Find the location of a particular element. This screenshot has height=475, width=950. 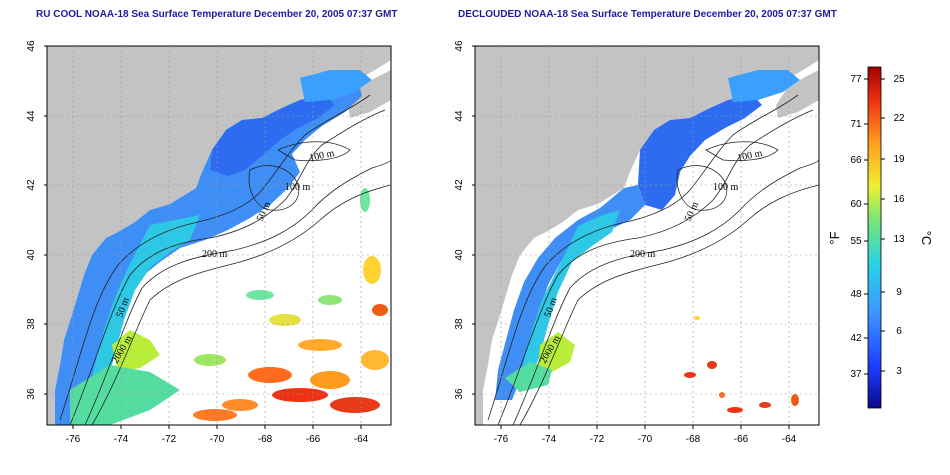

left-sst-yellow is located at coordinates (136, 351).